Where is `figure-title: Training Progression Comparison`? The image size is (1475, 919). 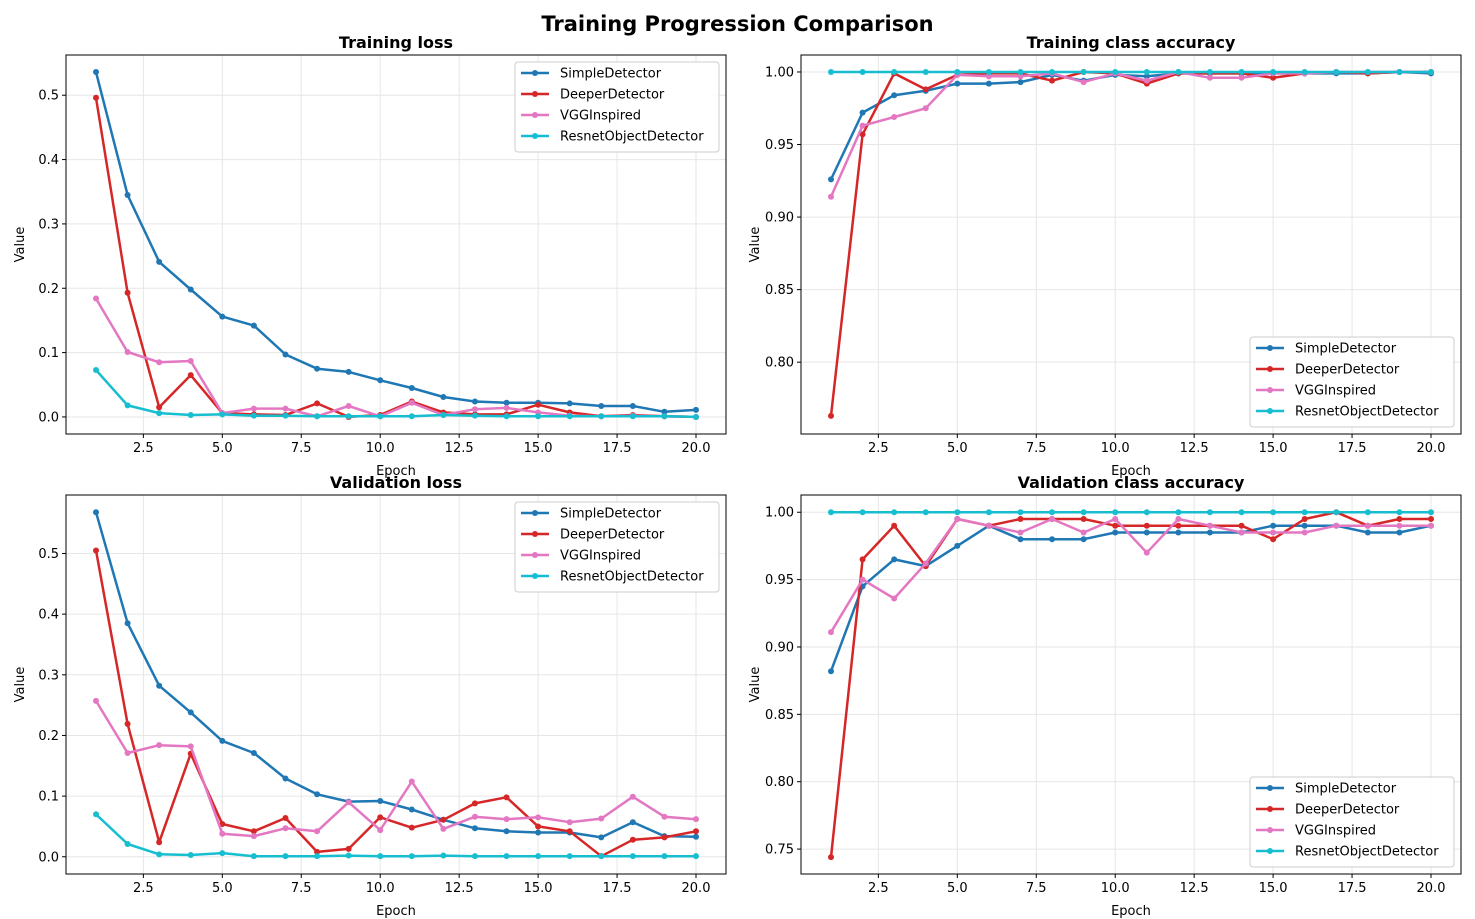
figure-title: Training Progression Comparison is located at coordinates (737, 24).